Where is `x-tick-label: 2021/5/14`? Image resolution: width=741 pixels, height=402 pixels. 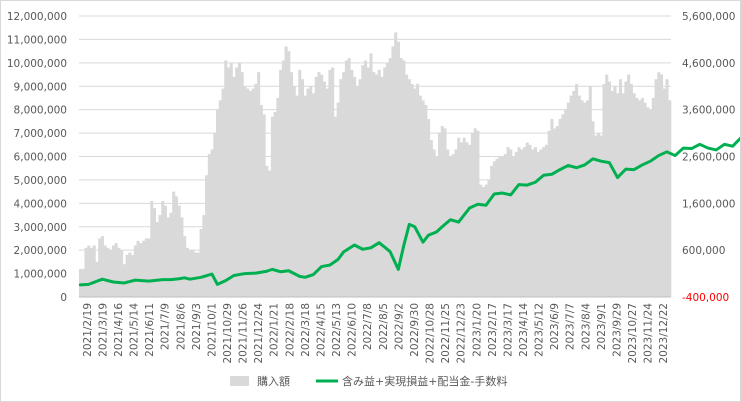 x-tick-label: 2021/5/14 is located at coordinates (135, 330).